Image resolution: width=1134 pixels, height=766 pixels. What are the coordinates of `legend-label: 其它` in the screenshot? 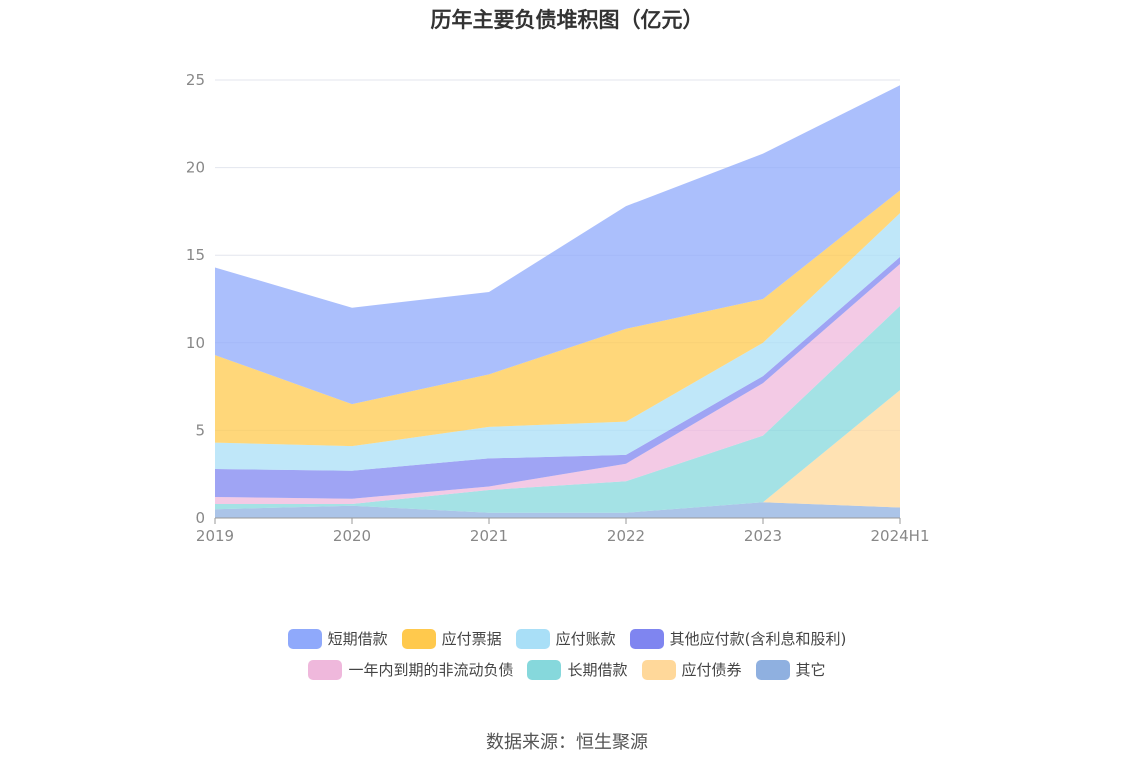 It's located at (810, 670).